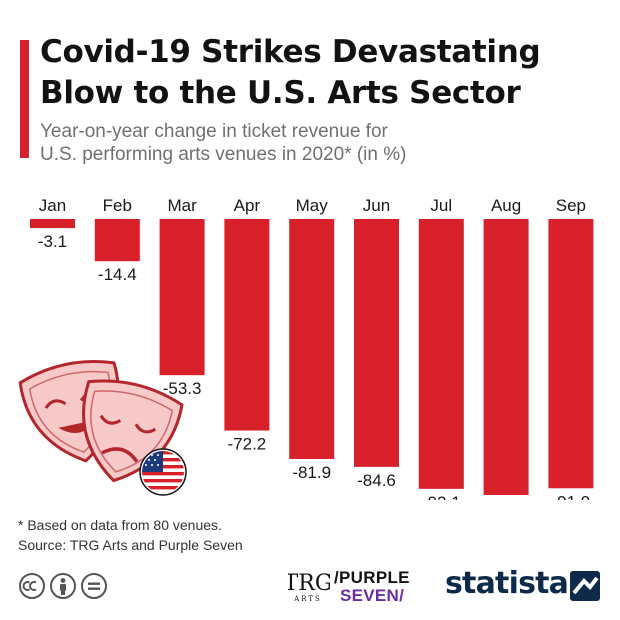  I want to click on x-tick-label-jun: Jun, so click(376, 205).